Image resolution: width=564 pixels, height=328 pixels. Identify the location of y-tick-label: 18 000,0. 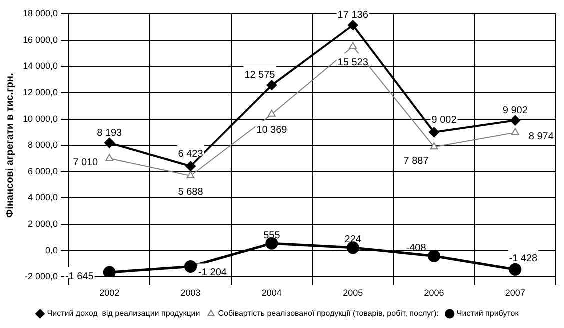
(40, 13).